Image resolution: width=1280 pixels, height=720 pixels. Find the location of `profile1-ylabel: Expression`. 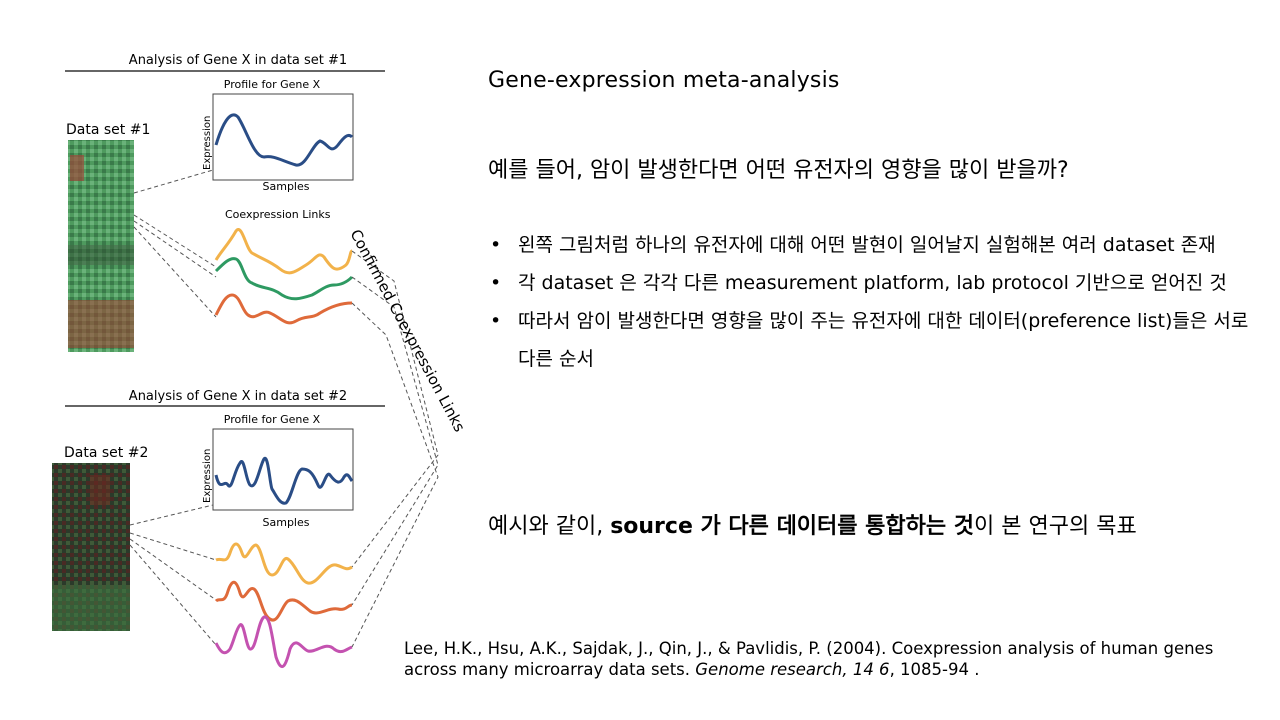

profile1-ylabel: Expression is located at coordinates (207, 143).